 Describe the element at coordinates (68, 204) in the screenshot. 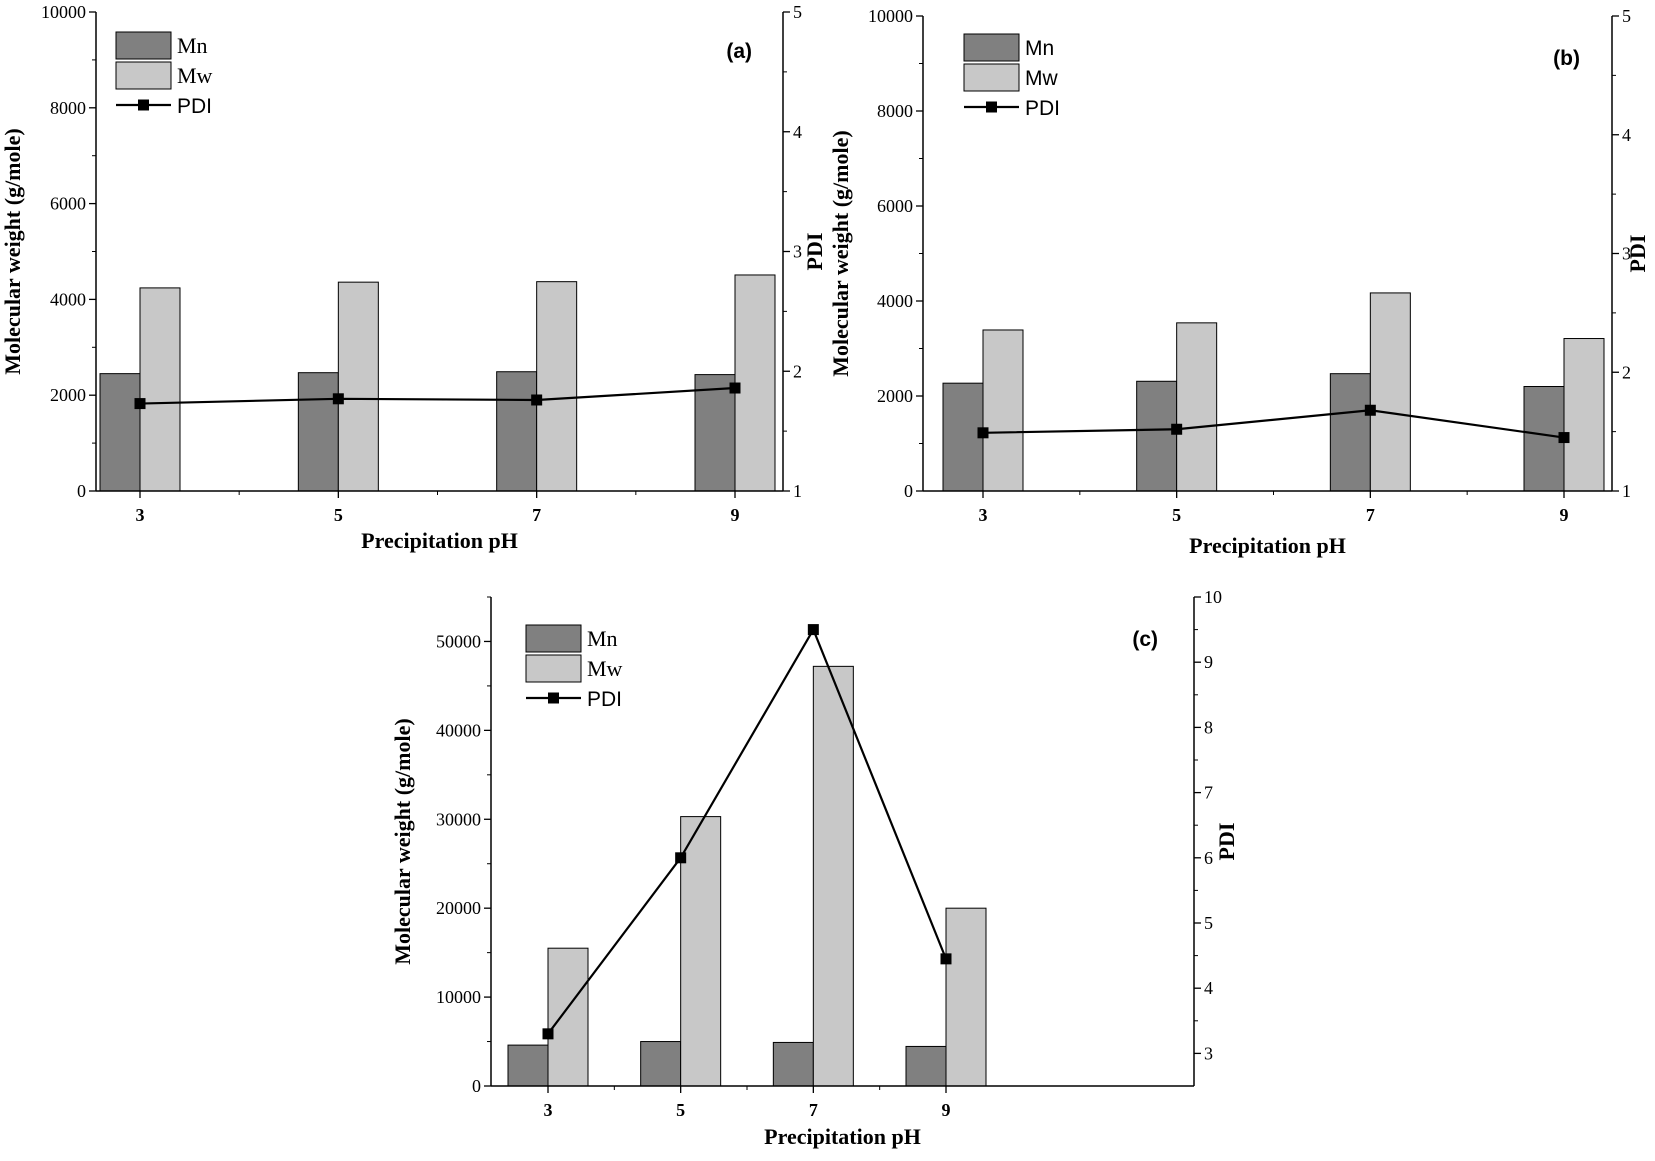

I see `y-tick-label: 6000` at that location.